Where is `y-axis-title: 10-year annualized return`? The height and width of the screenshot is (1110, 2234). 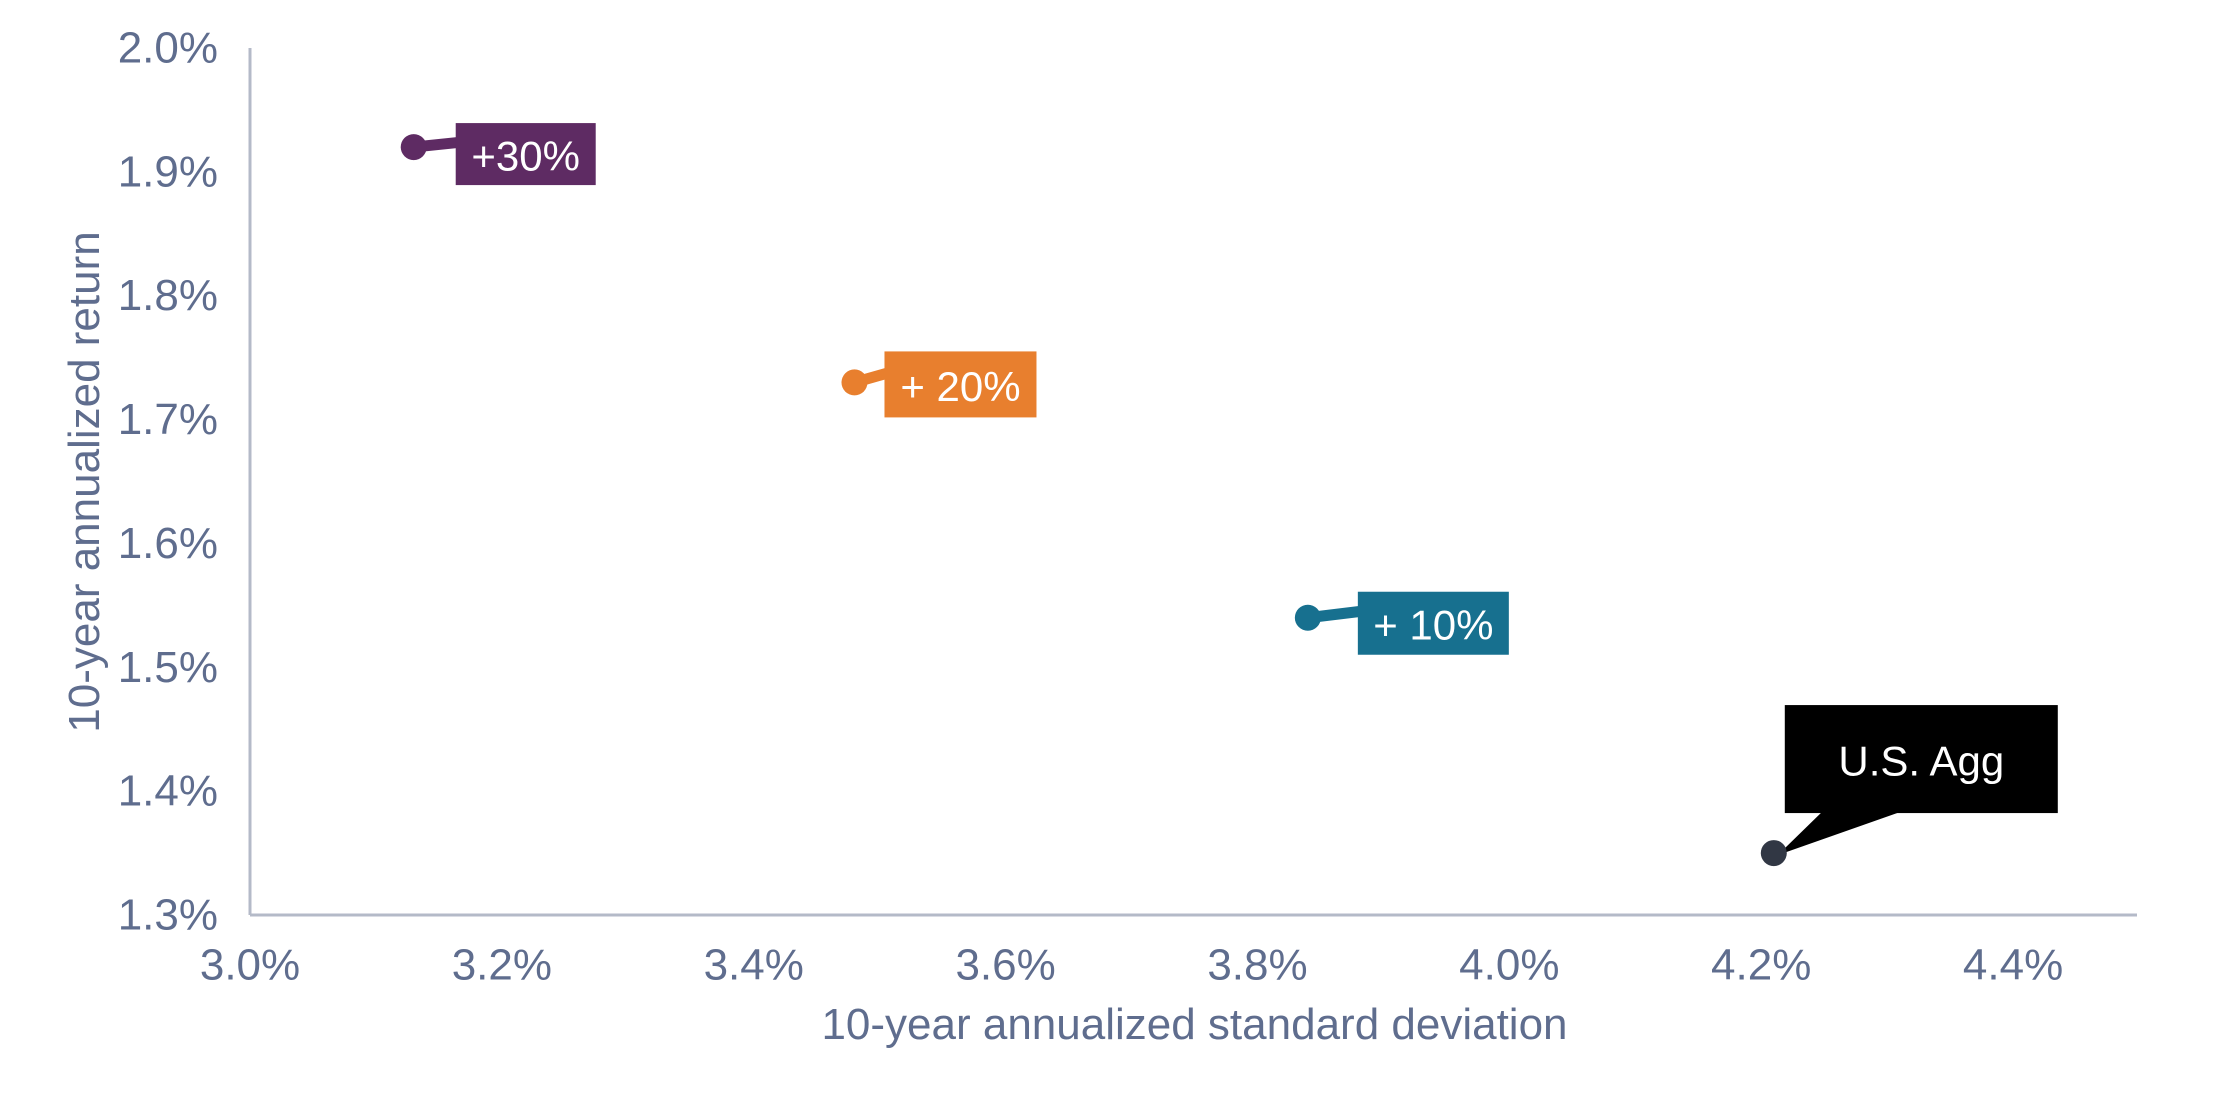 y-axis-title: 10-year annualized return is located at coordinates (84, 482).